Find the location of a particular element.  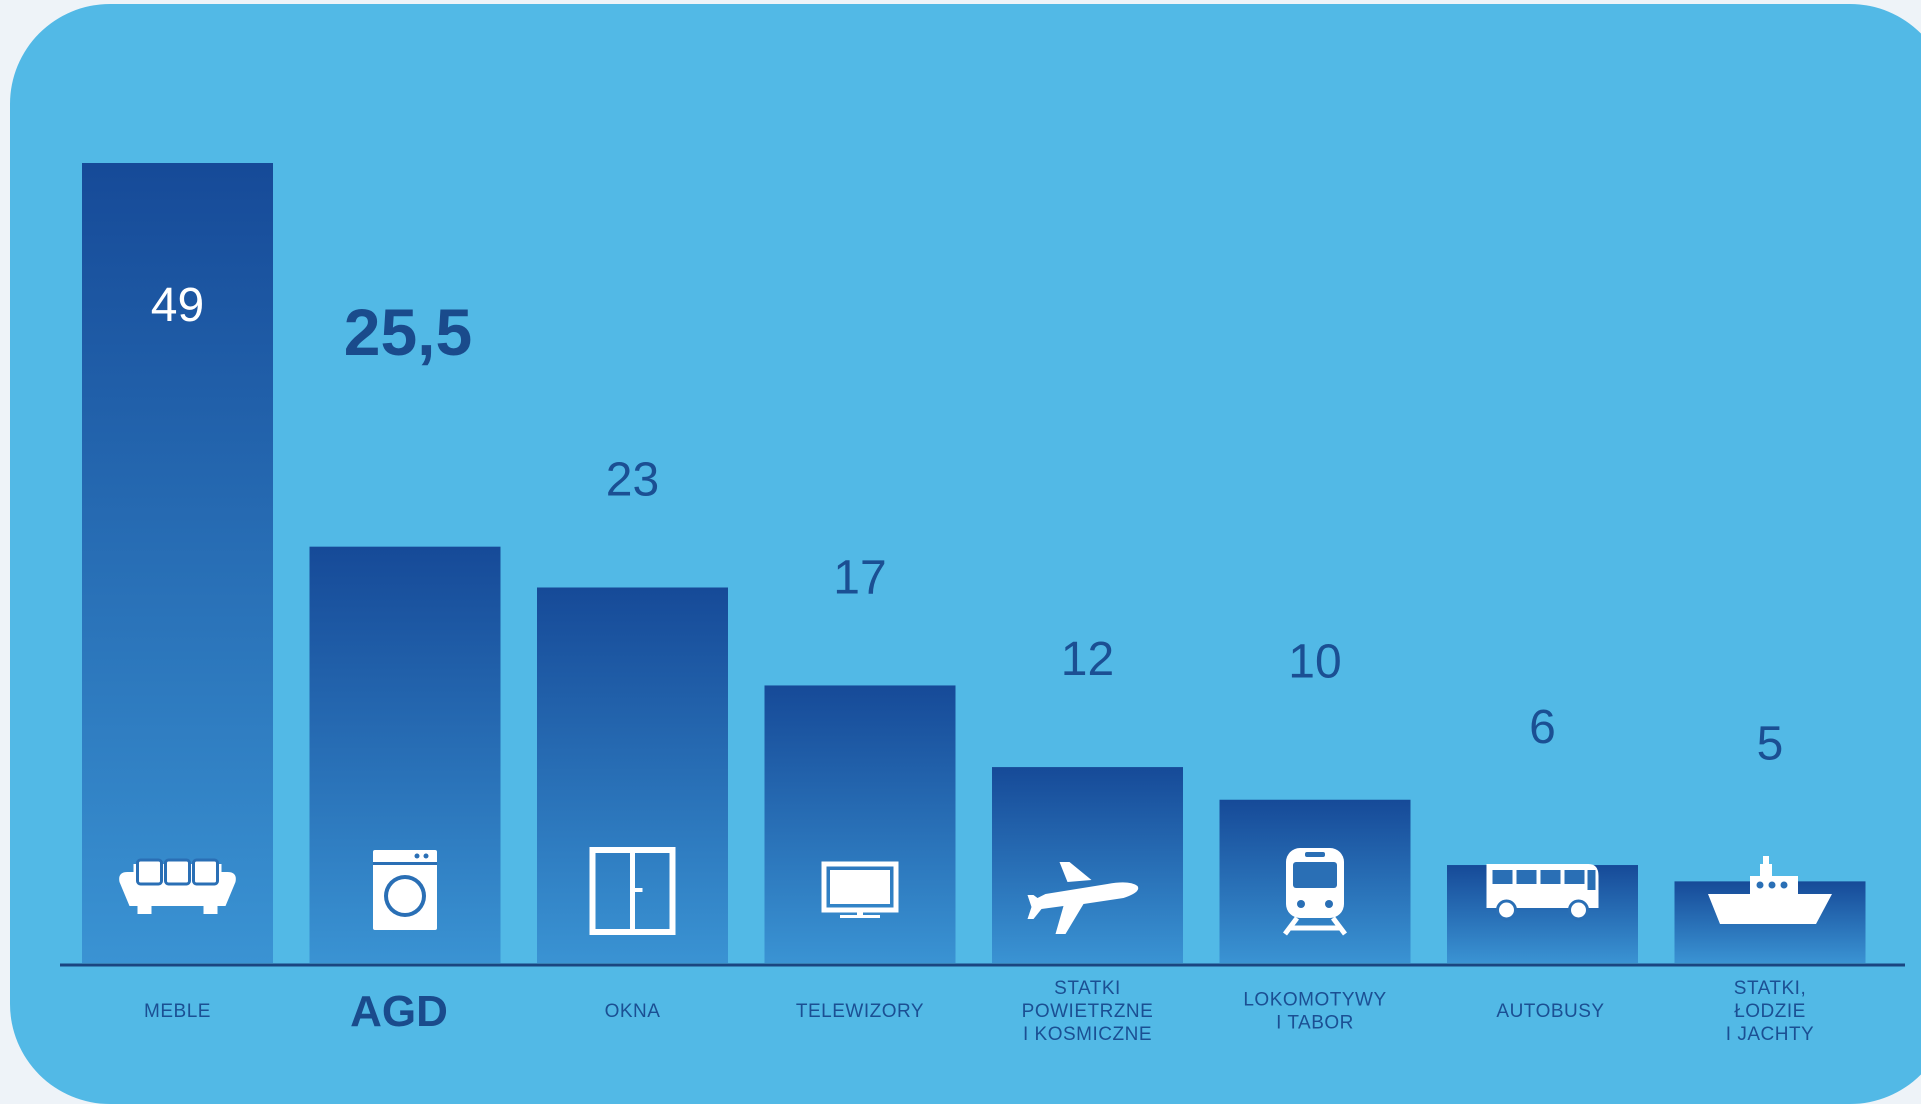

category-label: LOKOMOTYWY I TABOR is located at coordinates (1314, 1012).